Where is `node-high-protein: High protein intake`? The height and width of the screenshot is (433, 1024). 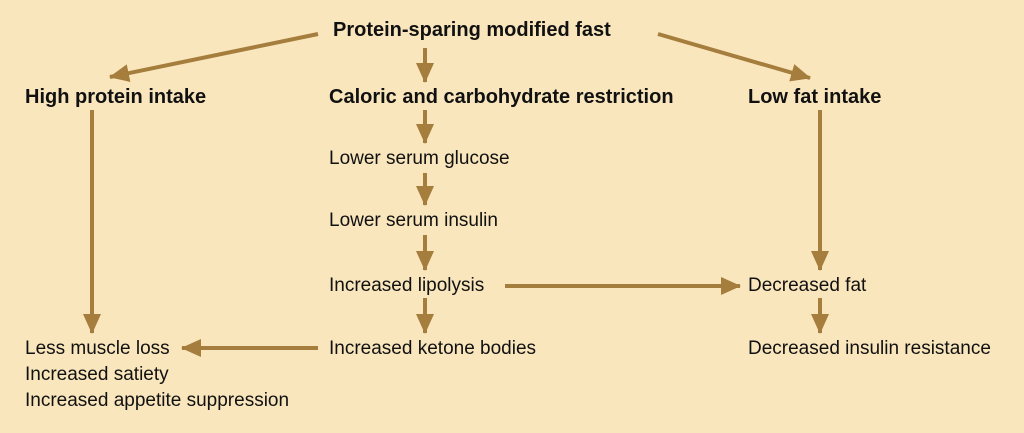 node-high-protein: High protein intake is located at coordinates (116, 97).